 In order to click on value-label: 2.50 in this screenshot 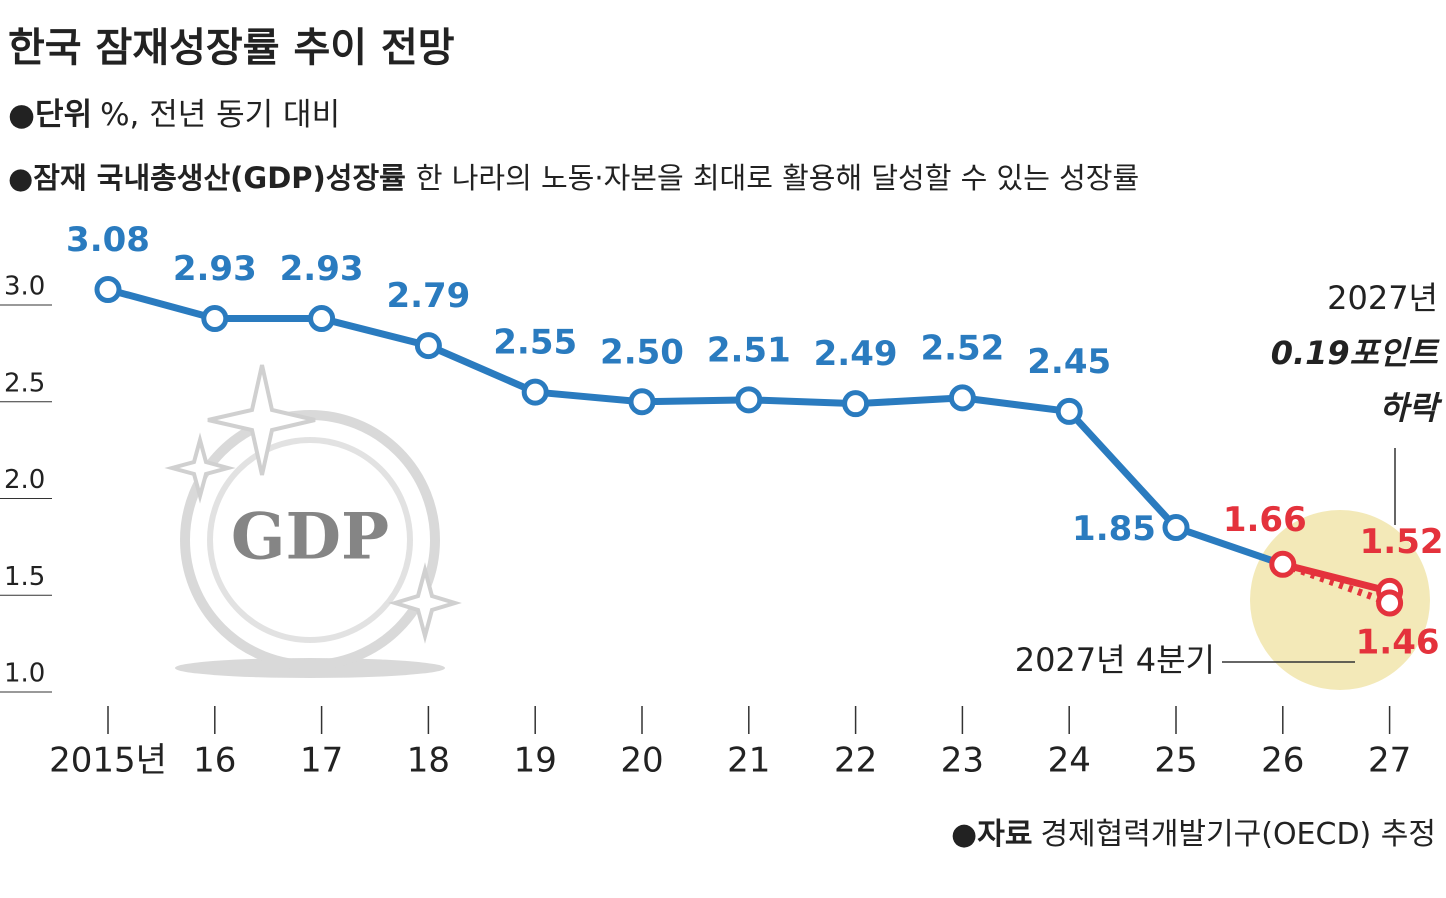, I will do `click(642, 352)`.